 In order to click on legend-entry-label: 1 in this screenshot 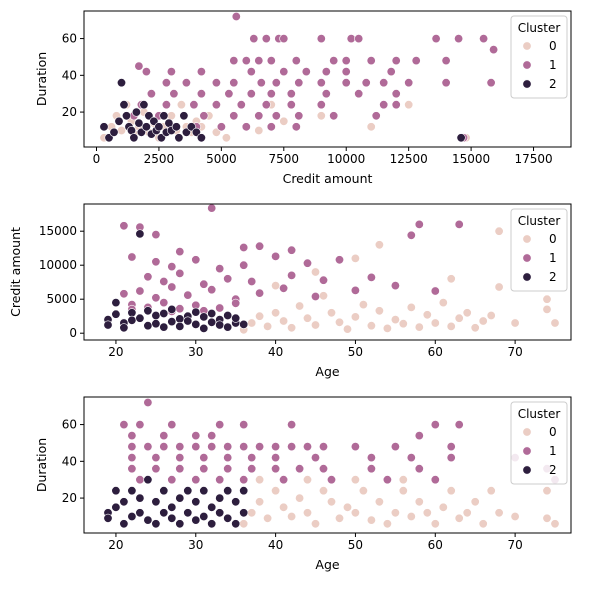, I will do `click(553, 65)`.